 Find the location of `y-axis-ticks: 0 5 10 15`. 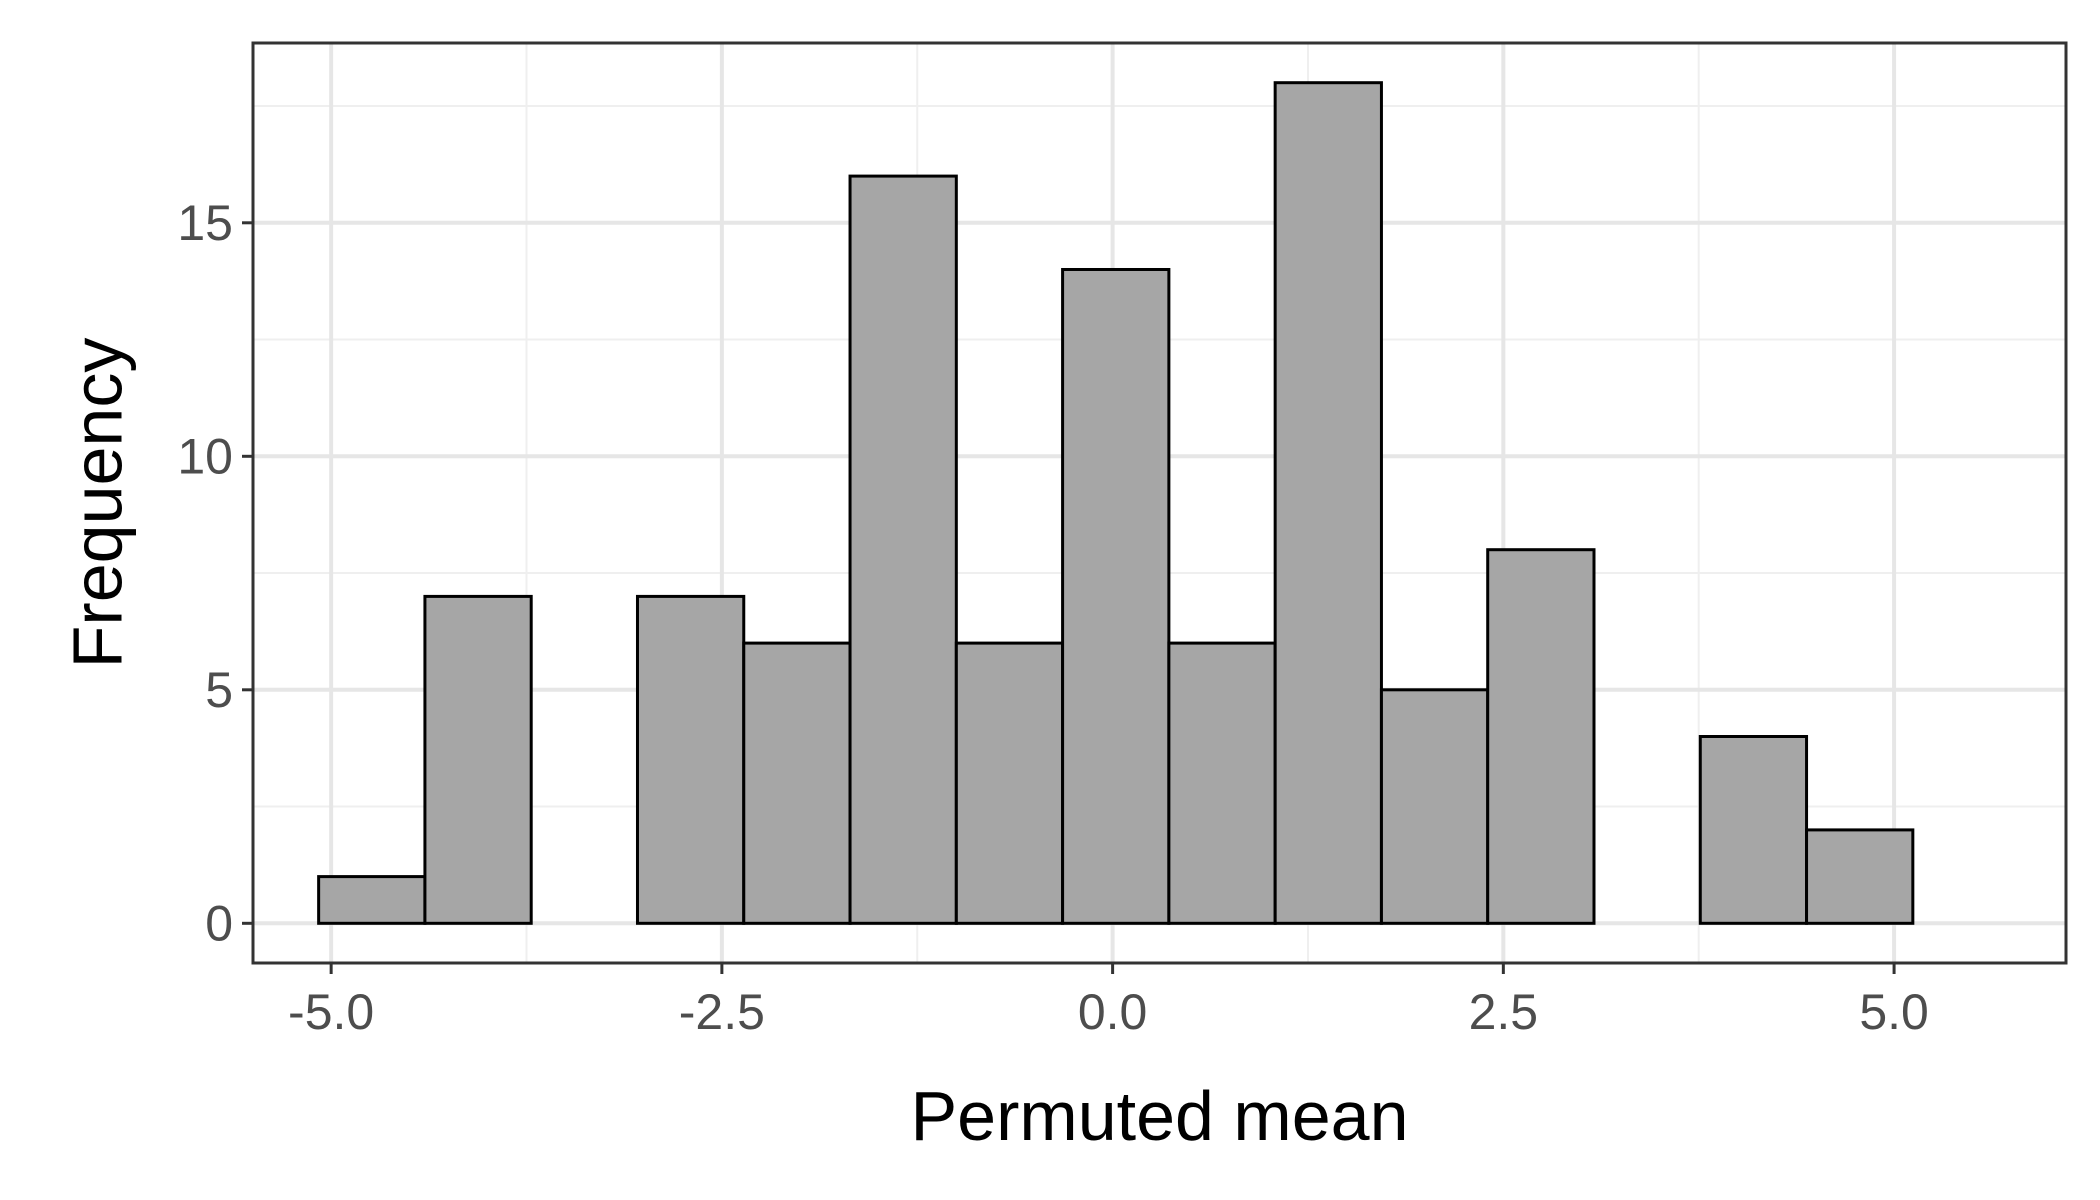

y-axis-ticks: 0 5 10 15 is located at coordinates (215, 573).